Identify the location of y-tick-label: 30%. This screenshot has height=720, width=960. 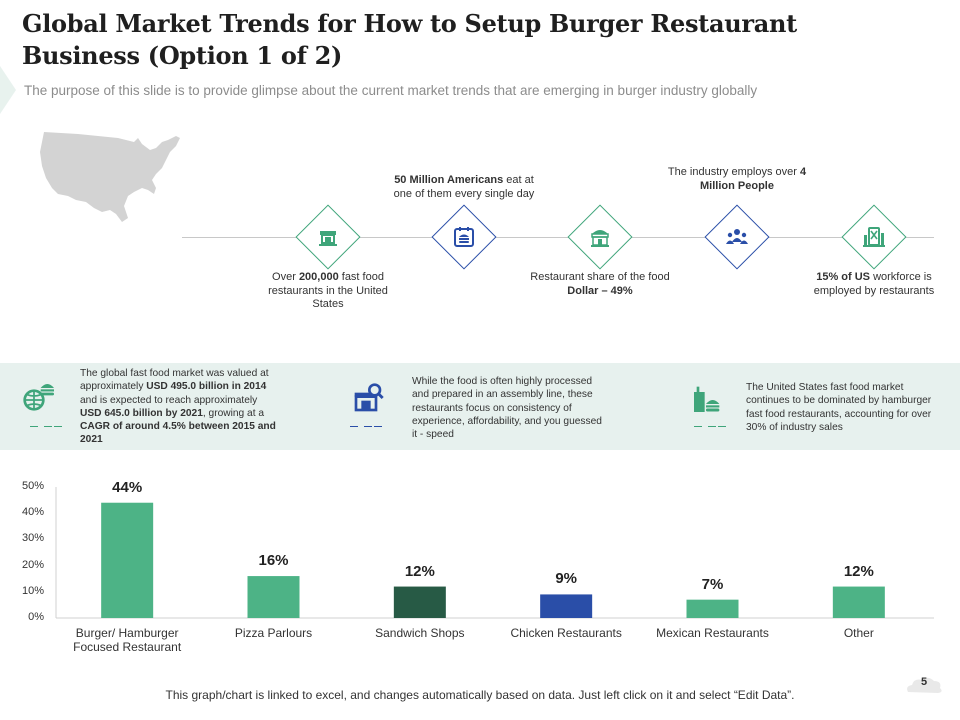
(32, 538).